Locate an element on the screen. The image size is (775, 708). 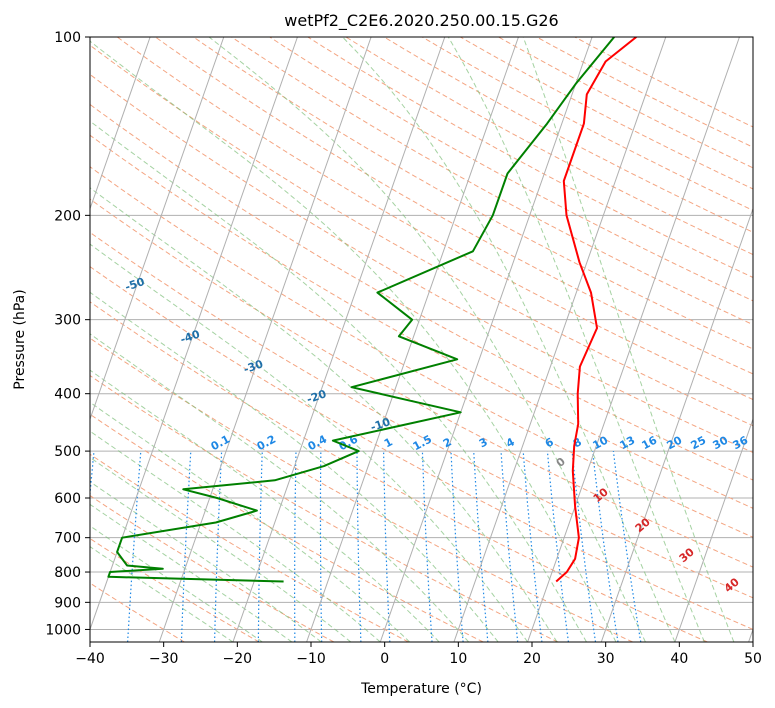
moist-adiabat-label: 40 is located at coordinates (732, 585).